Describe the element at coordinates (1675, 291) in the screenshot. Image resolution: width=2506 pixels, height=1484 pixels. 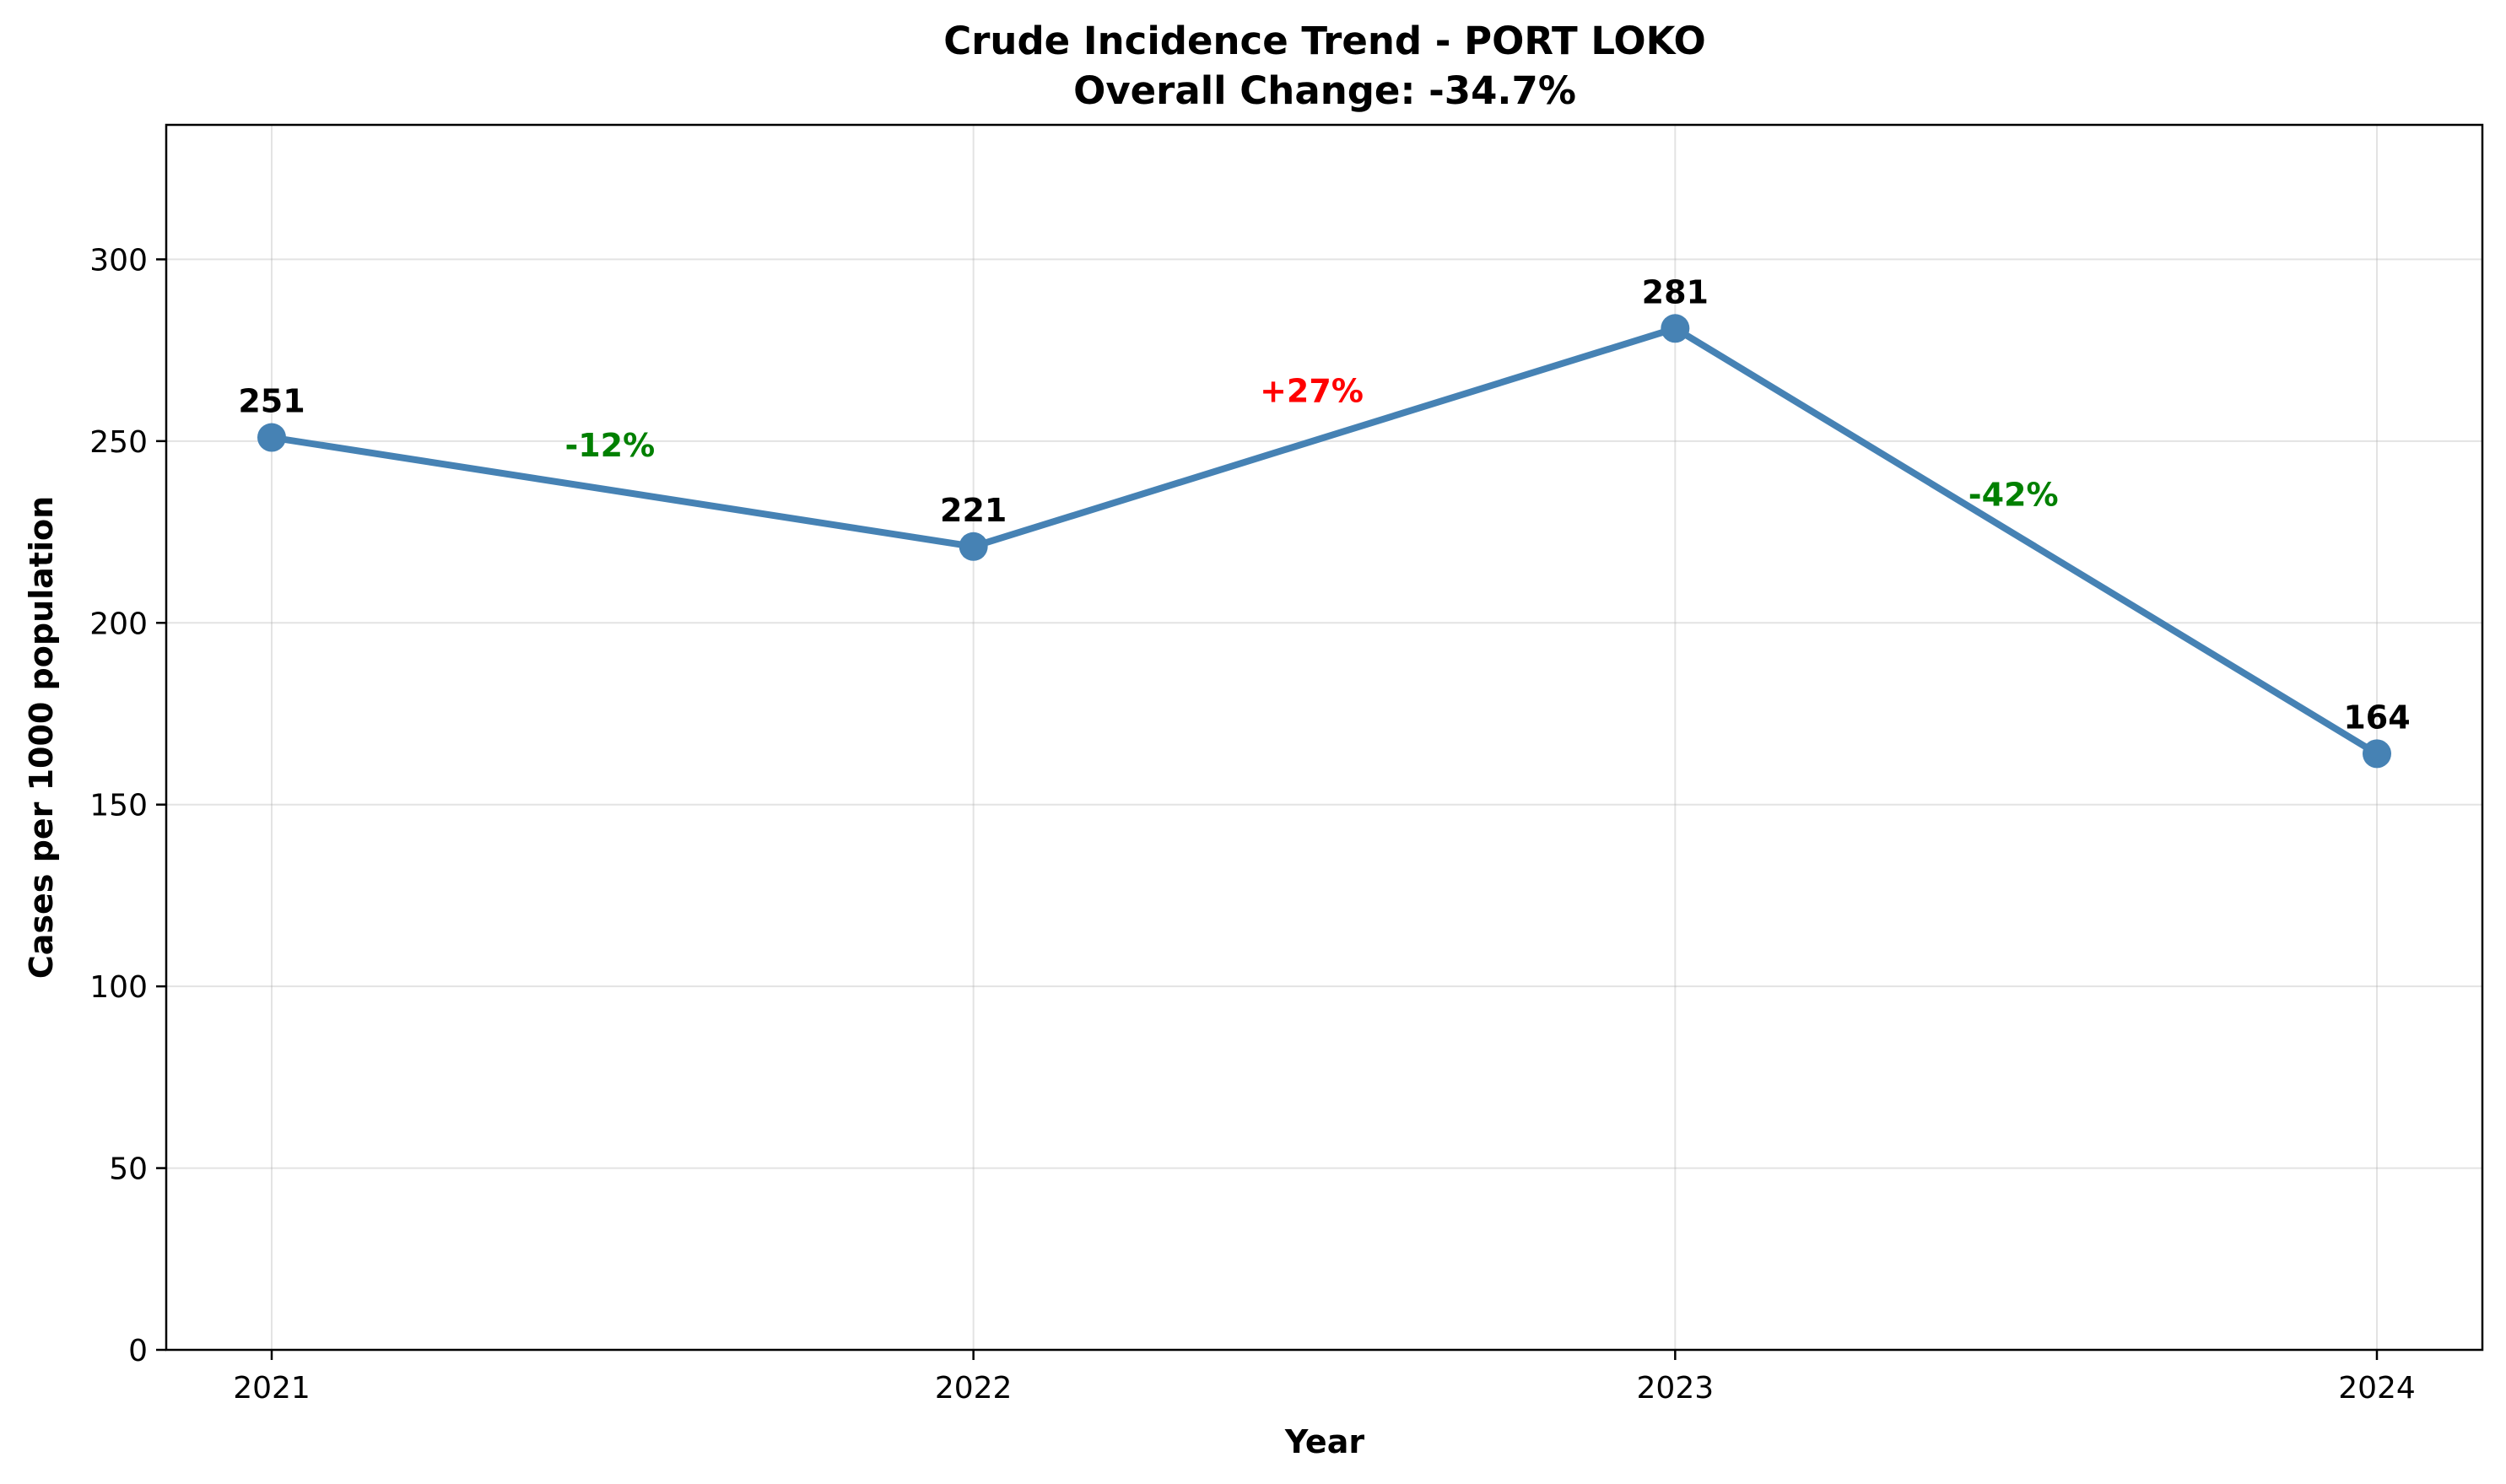
I see `data-value-label: 281` at that location.